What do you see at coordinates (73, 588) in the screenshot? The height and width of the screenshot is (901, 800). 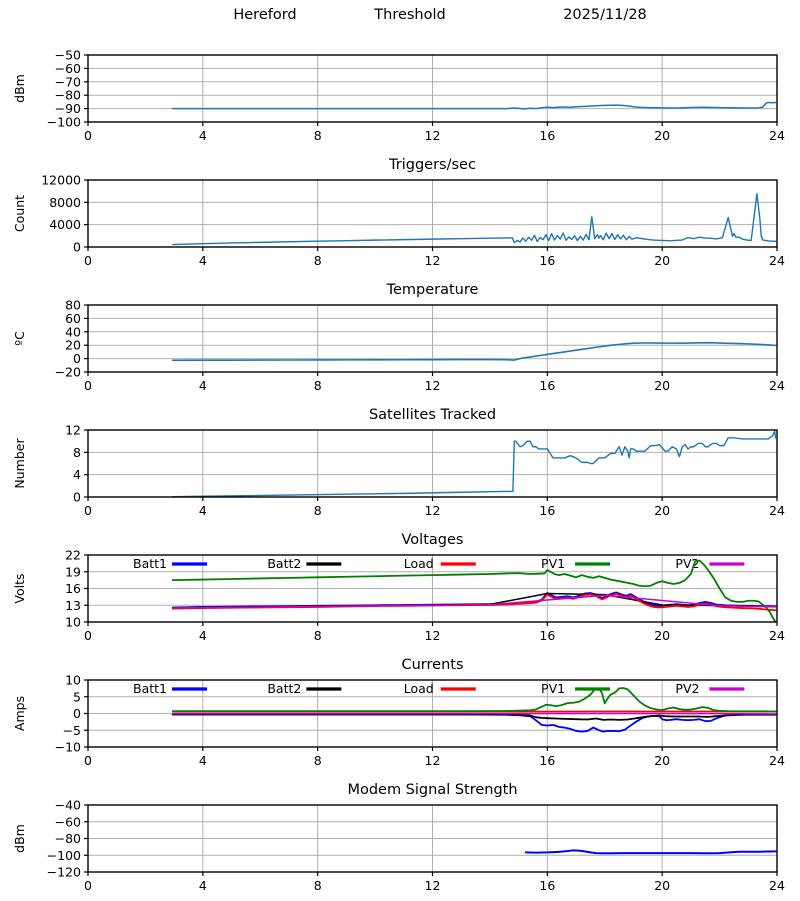 I see `y-tick-label: 16` at bounding box center [73, 588].